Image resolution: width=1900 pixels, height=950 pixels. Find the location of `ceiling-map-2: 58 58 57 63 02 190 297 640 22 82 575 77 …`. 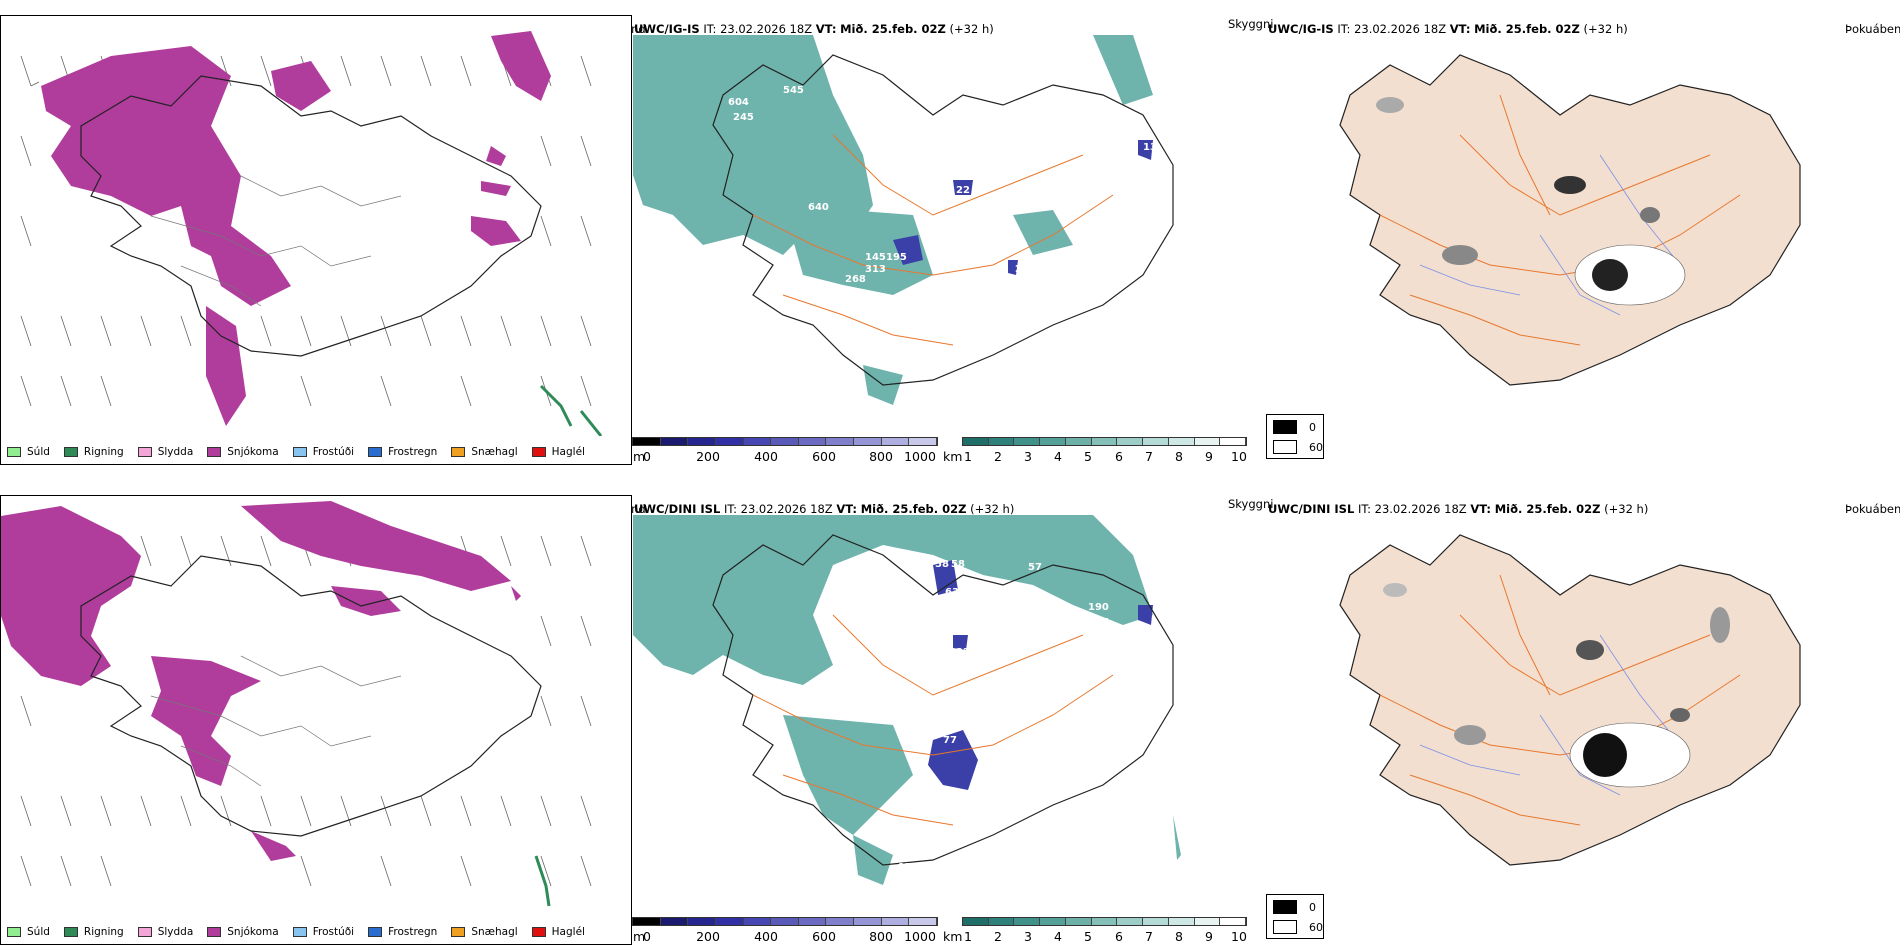

ceiling-map-2: 58 58 57 63 02 190 297 640 22 82 575 77 … is located at coordinates (907, 700).